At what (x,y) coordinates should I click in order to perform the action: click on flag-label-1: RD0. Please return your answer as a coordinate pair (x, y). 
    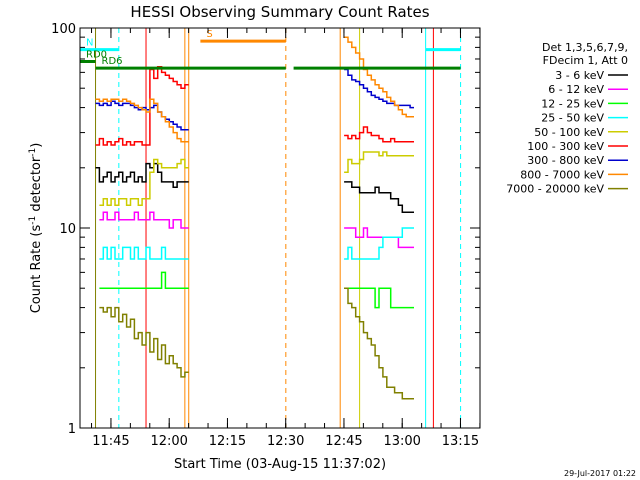
    Looking at the image, I should click on (96, 54).